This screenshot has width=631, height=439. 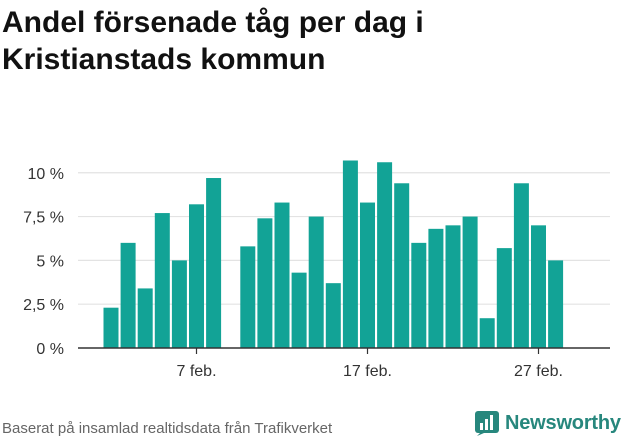 I want to click on y-tick-label: 7,5 %, so click(x=43, y=218).